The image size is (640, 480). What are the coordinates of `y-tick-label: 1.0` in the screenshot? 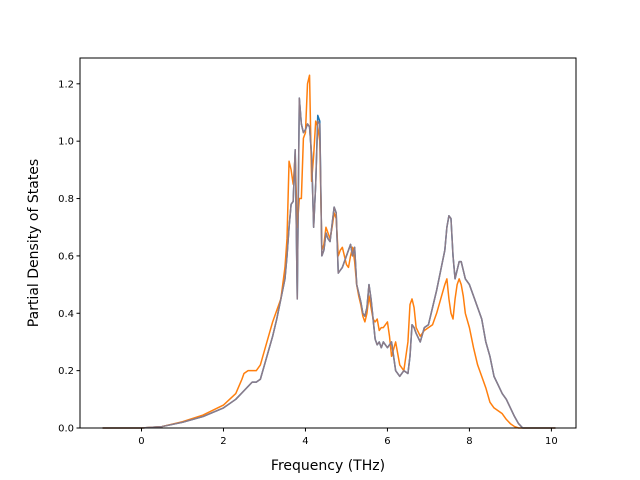 It's located at (66, 142).